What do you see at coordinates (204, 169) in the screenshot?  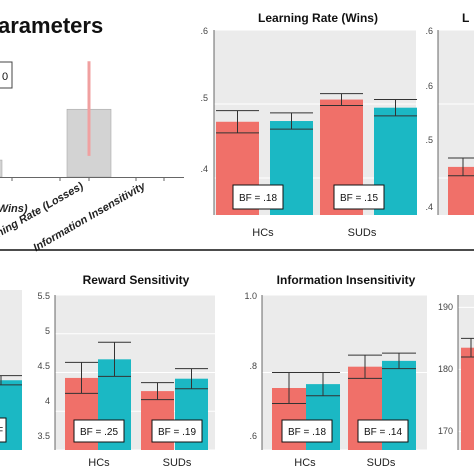 I see `ytick-label-lrw-0: .4` at bounding box center [204, 169].